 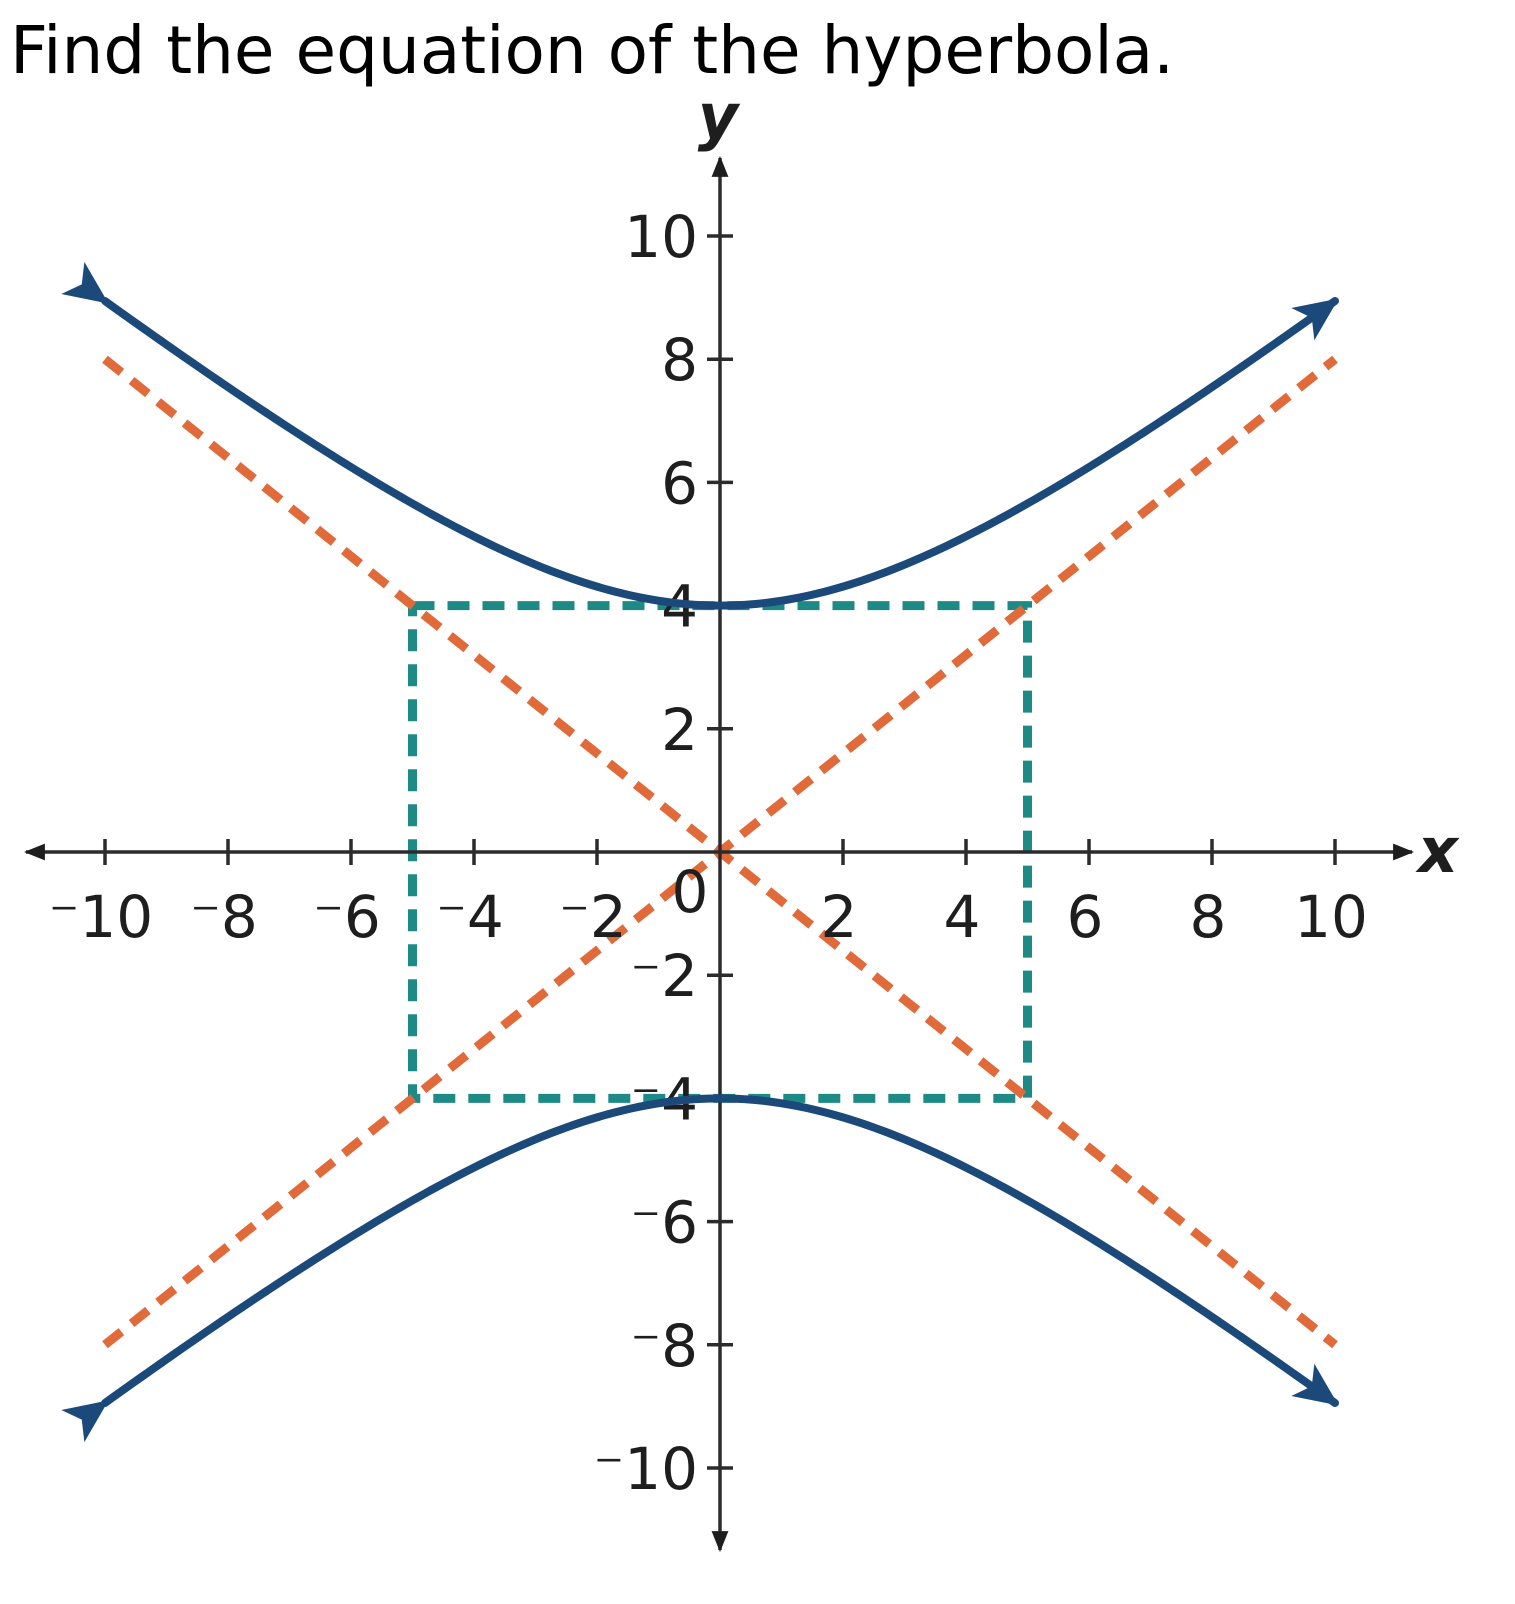 I want to click on x-axis-label: x, so click(x=1437, y=850).